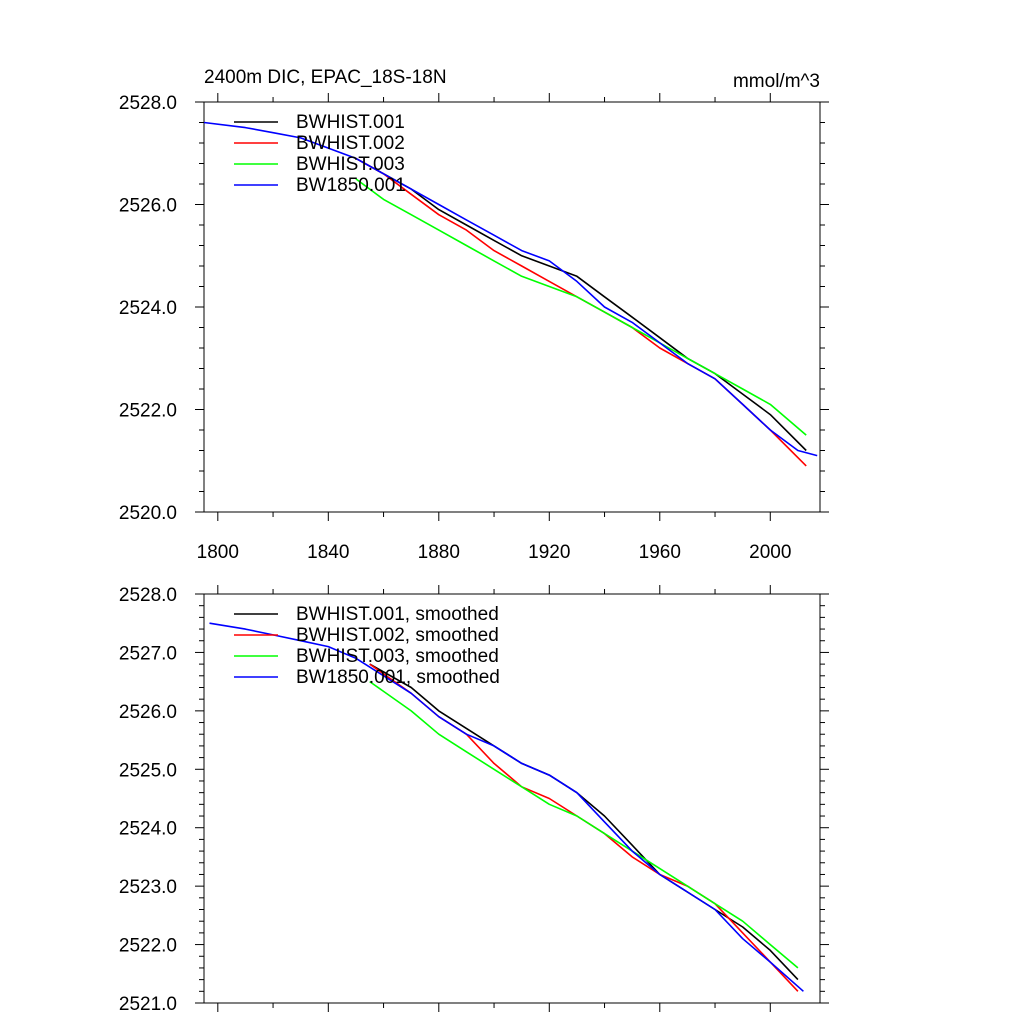 This screenshot has height=1024, width=1024. Describe the element at coordinates (350, 164) in the screenshot. I see `legend-label: BWHIST.003` at that location.